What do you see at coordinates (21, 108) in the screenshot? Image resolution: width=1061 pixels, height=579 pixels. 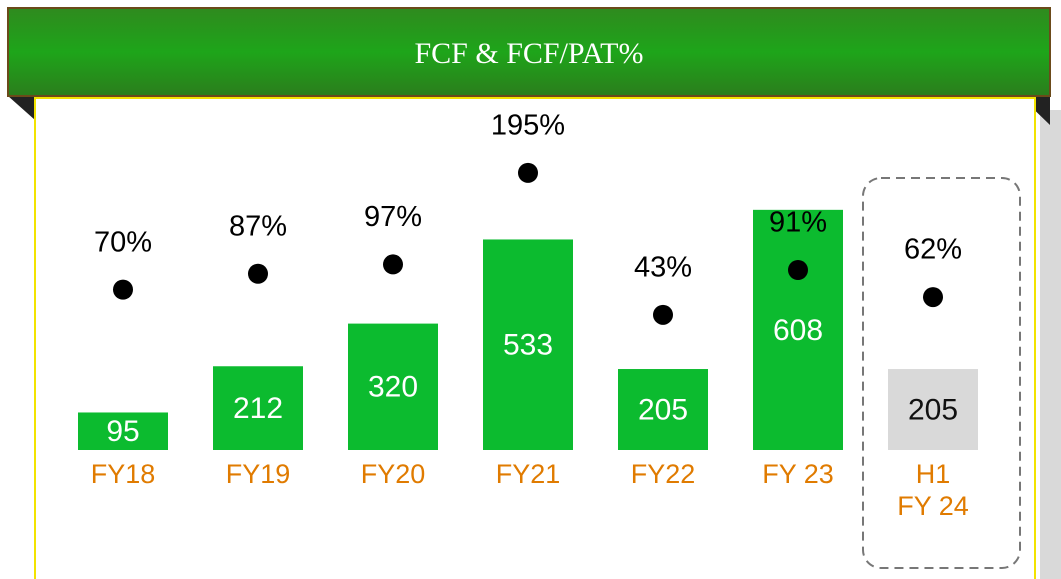 I see `corner` at bounding box center [21, 108].